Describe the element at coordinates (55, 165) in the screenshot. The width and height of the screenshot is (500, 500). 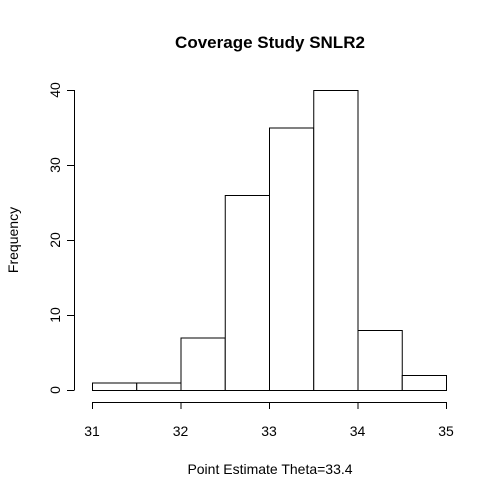
I see `y-tick-label-30: 30` at that location.